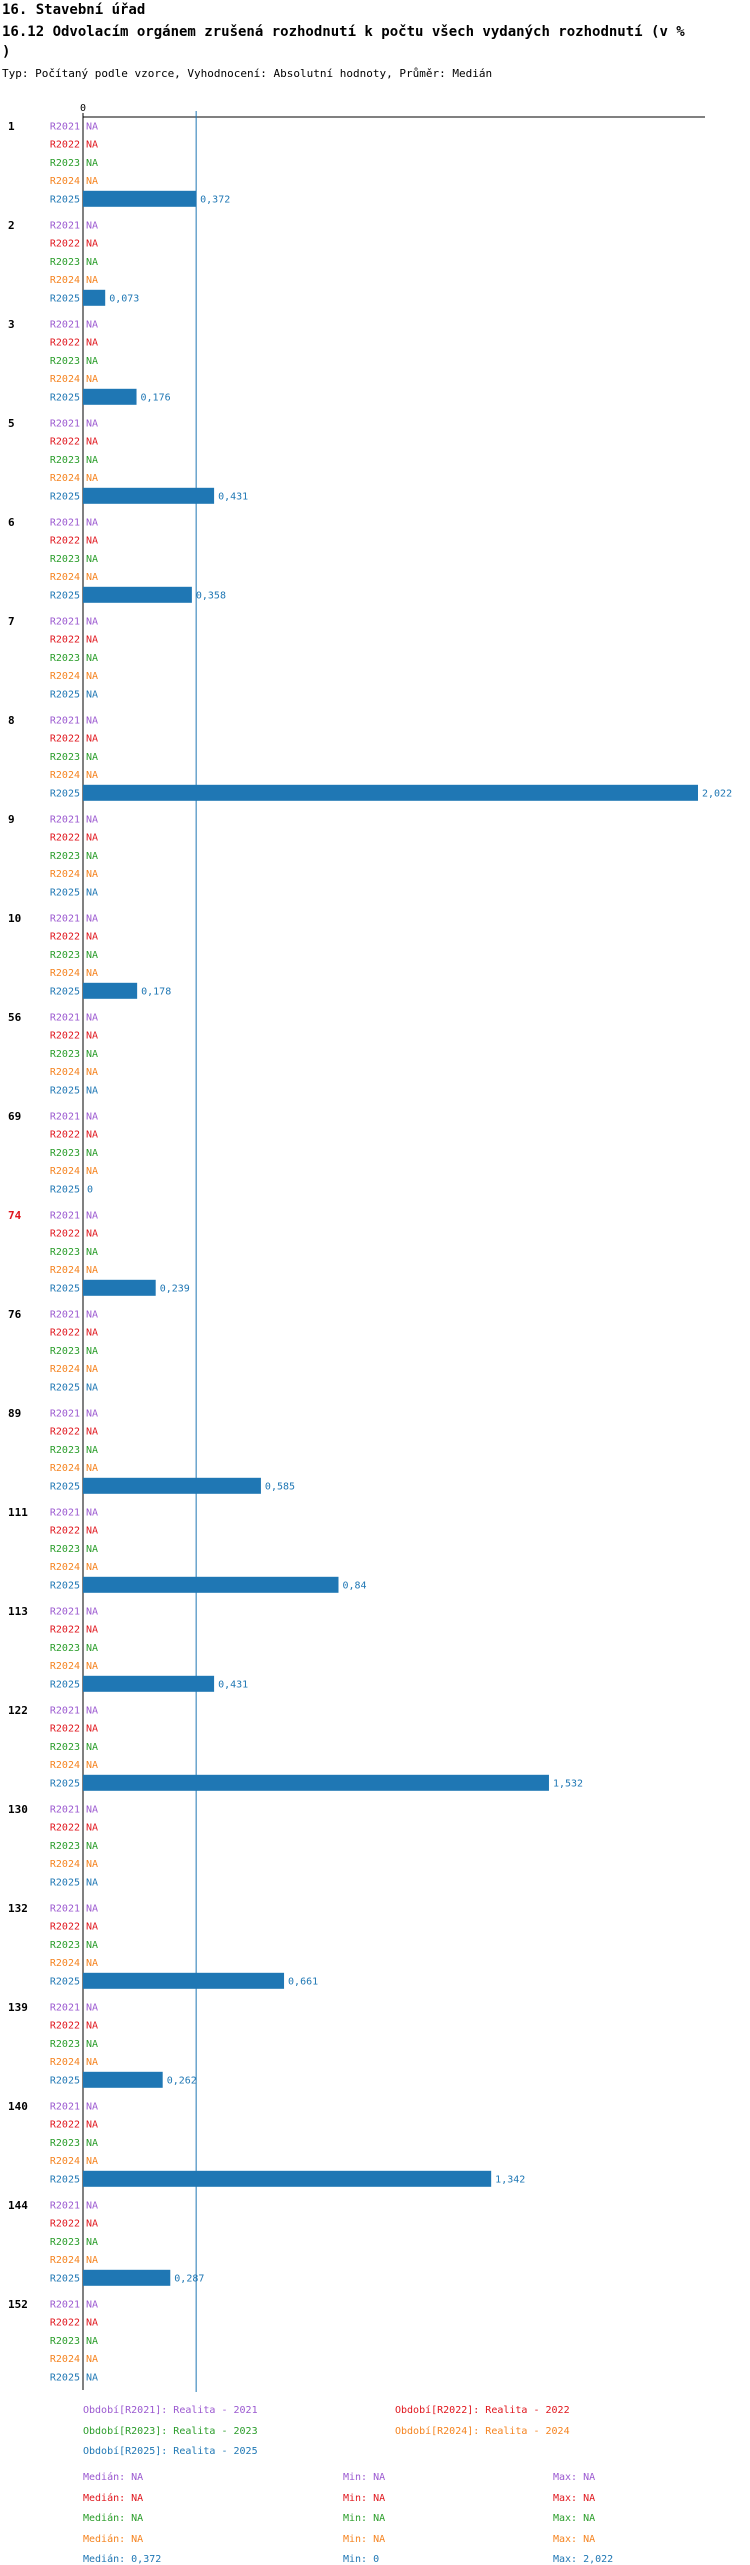 The image size is (750, 2565). Describe the element at coordinates (18, 1611) in the screenshot. I see `category-label: 113` at that location.